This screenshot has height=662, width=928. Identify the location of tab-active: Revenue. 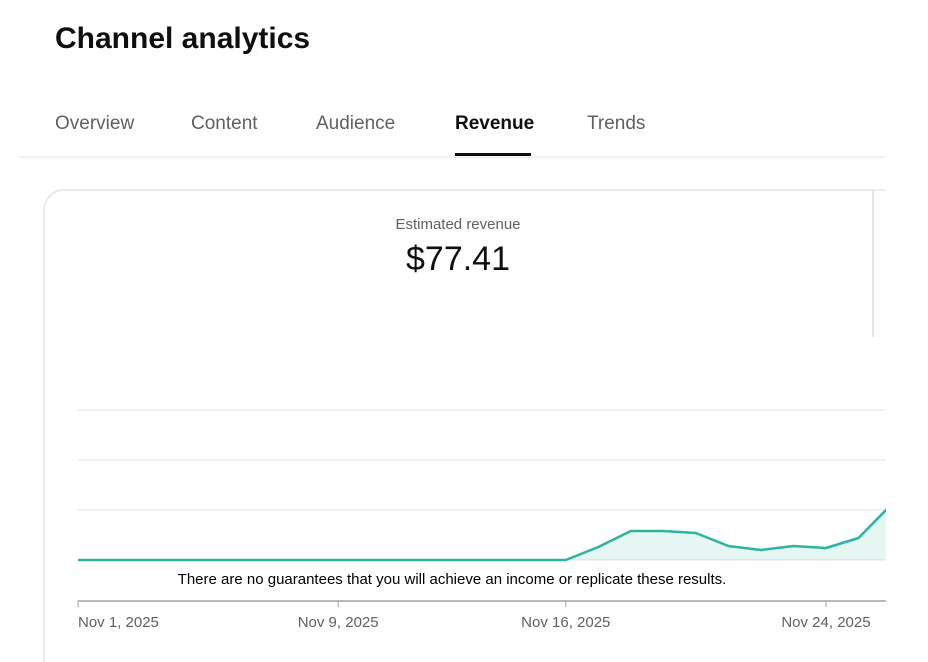
(494, 123).